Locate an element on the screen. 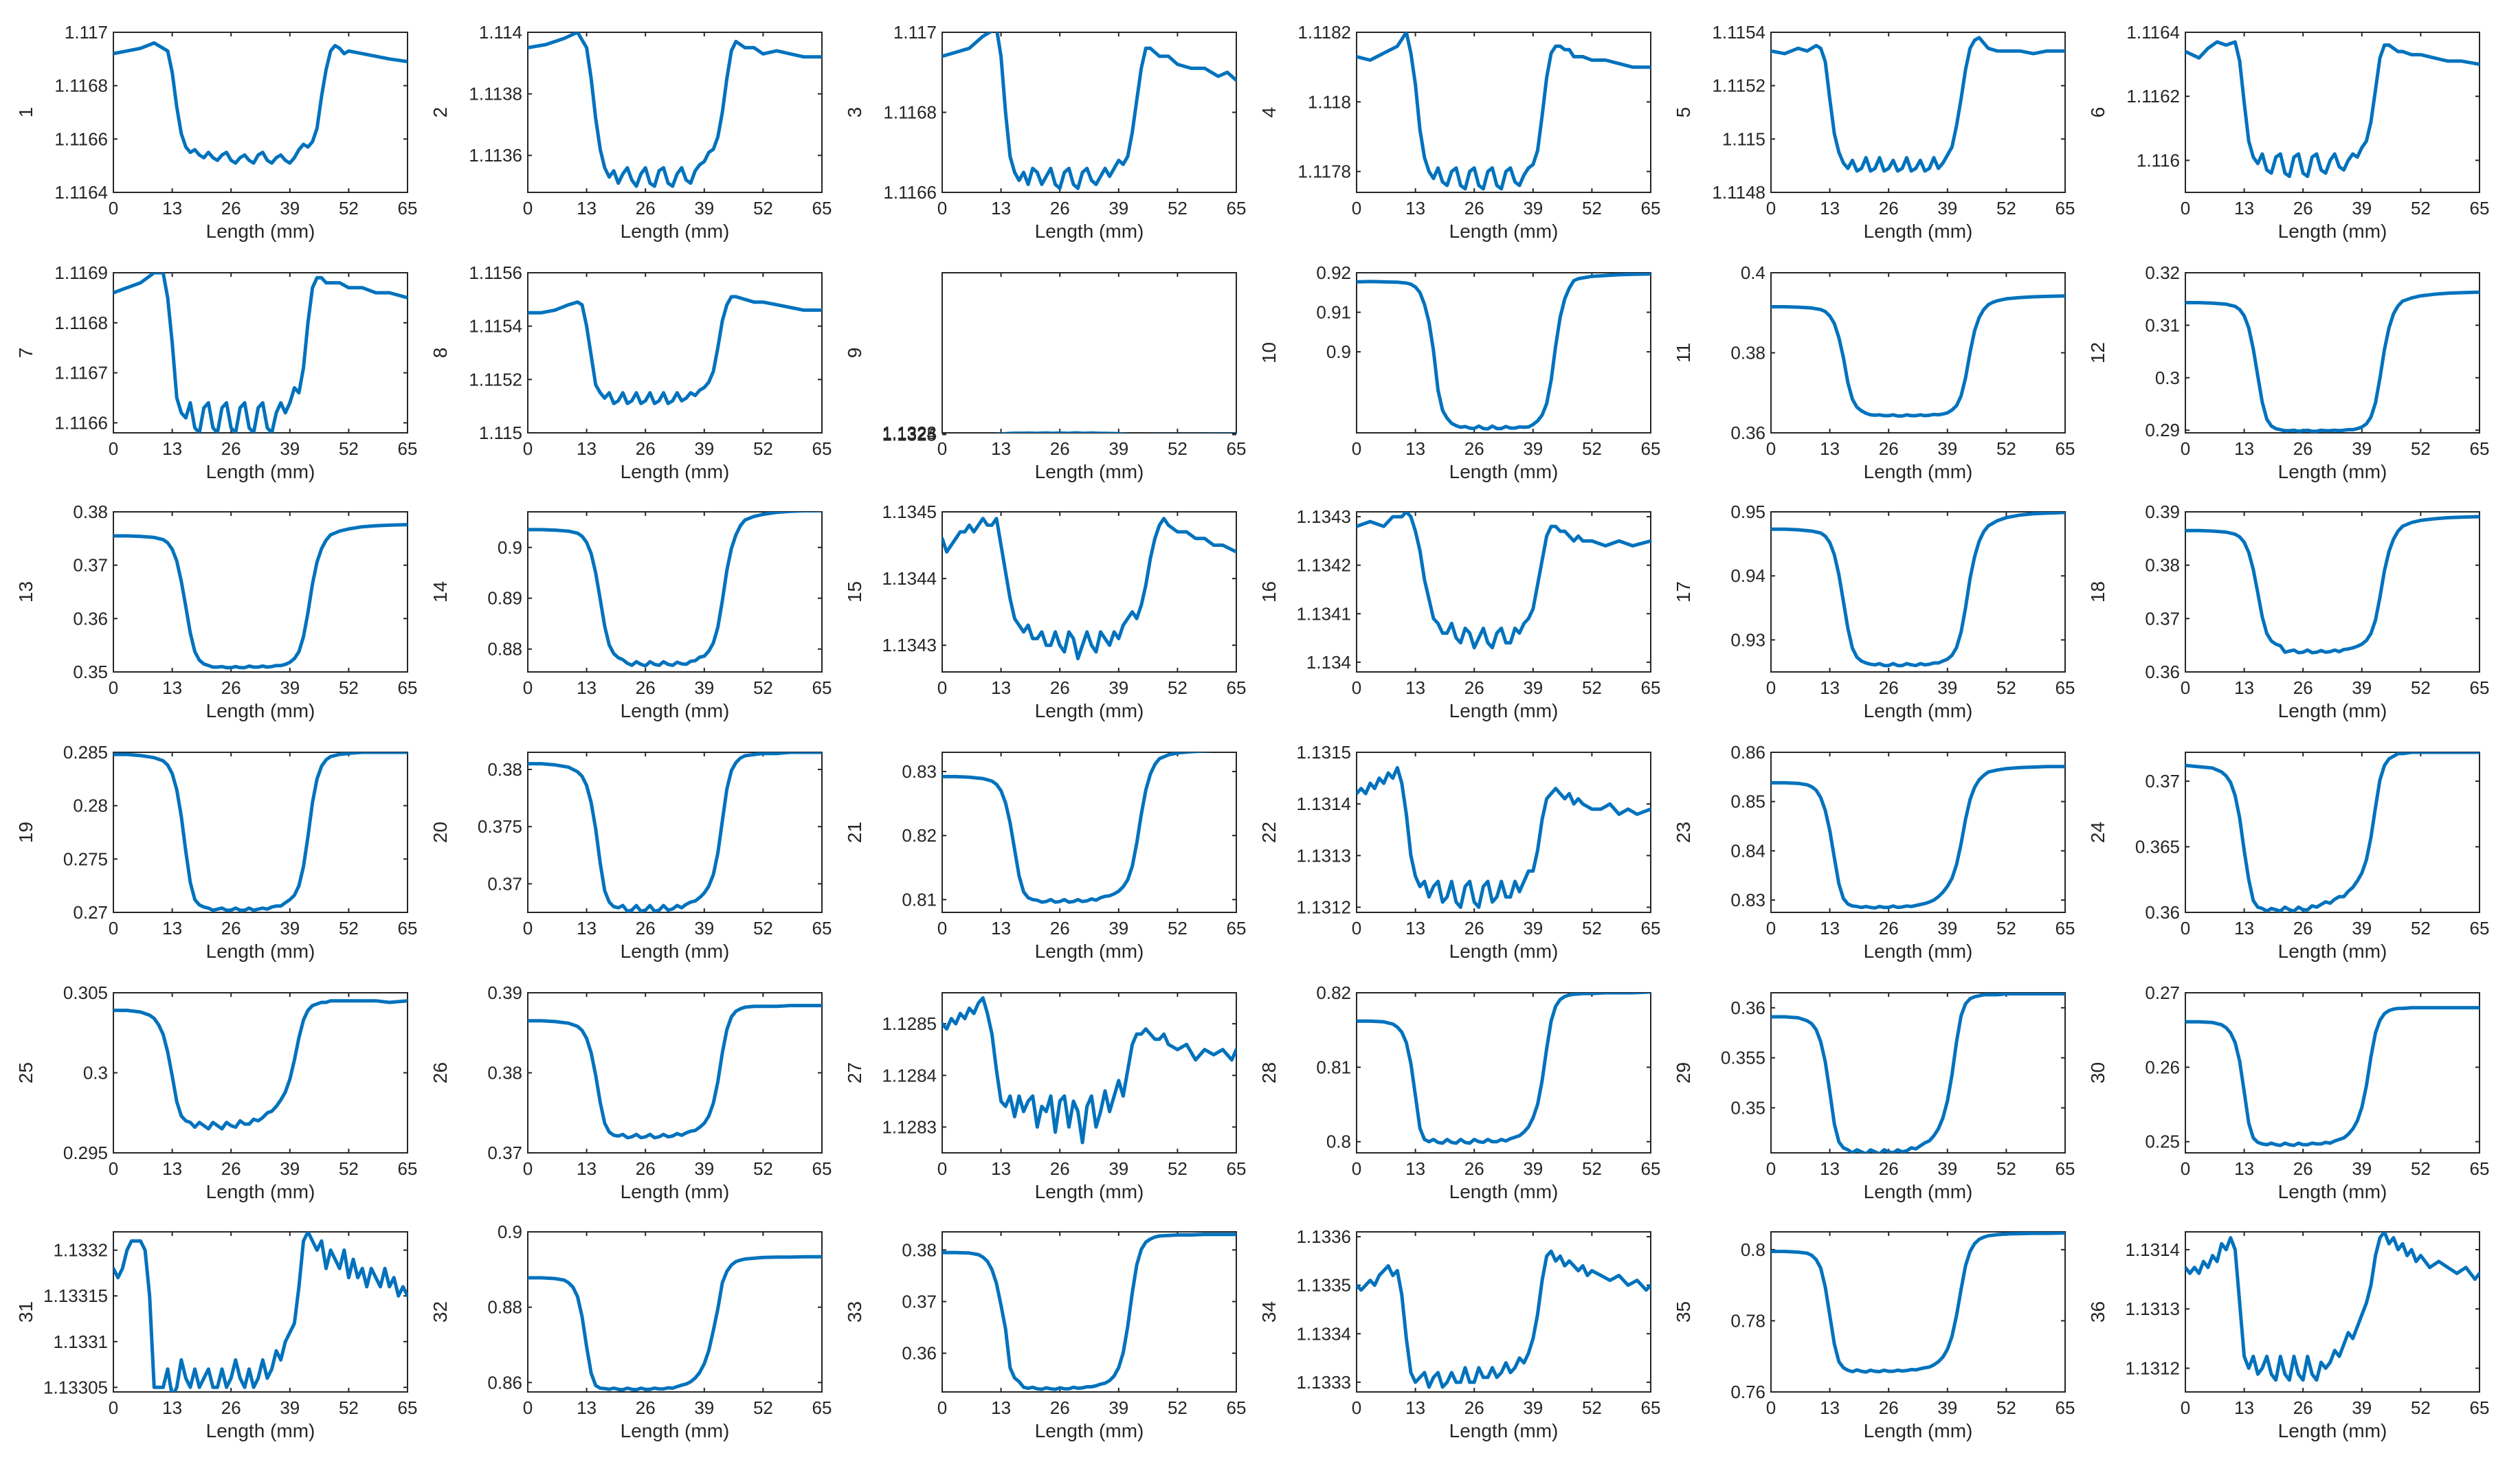  y-axis-label: 21 is located at coordinates (854, 832).